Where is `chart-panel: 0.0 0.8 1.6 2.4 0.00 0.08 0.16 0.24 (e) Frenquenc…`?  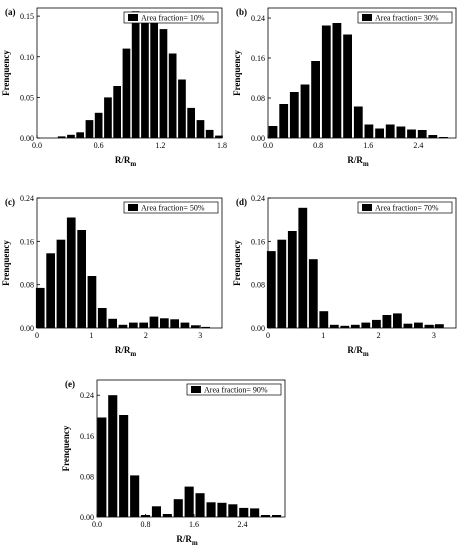
chart-panel: 0.0 0.8 1.6 2.4 0.00 0.08 0.16 0.24 (e) Frenquenc… is located at coordinates (173, 463).